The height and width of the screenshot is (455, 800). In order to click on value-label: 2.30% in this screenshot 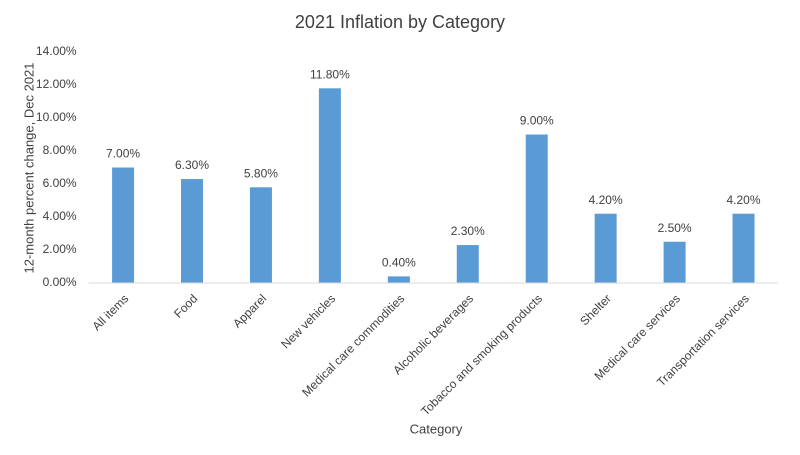, I will do `click(468, 231)`.